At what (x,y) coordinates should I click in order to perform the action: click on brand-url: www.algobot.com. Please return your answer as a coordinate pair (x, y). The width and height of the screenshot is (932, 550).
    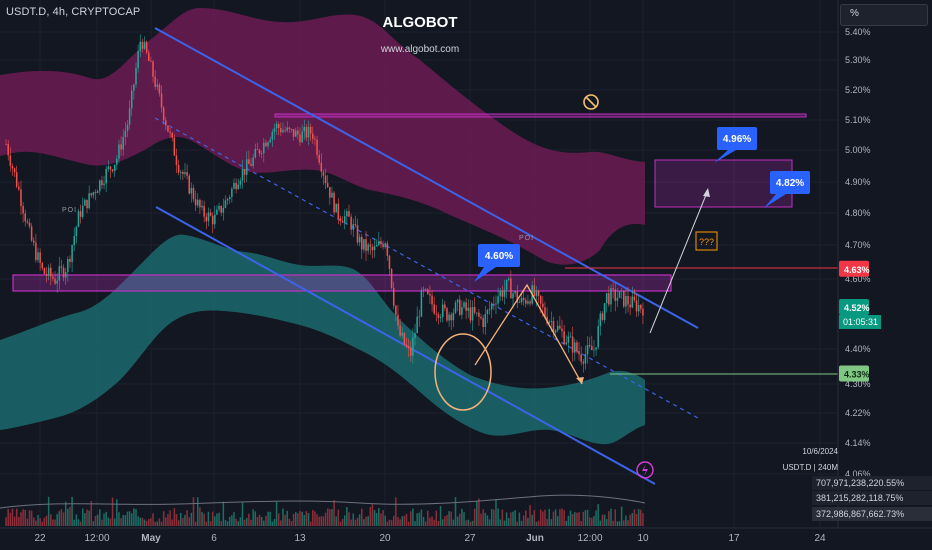
    Looking at the image, I should click on (420, 49).